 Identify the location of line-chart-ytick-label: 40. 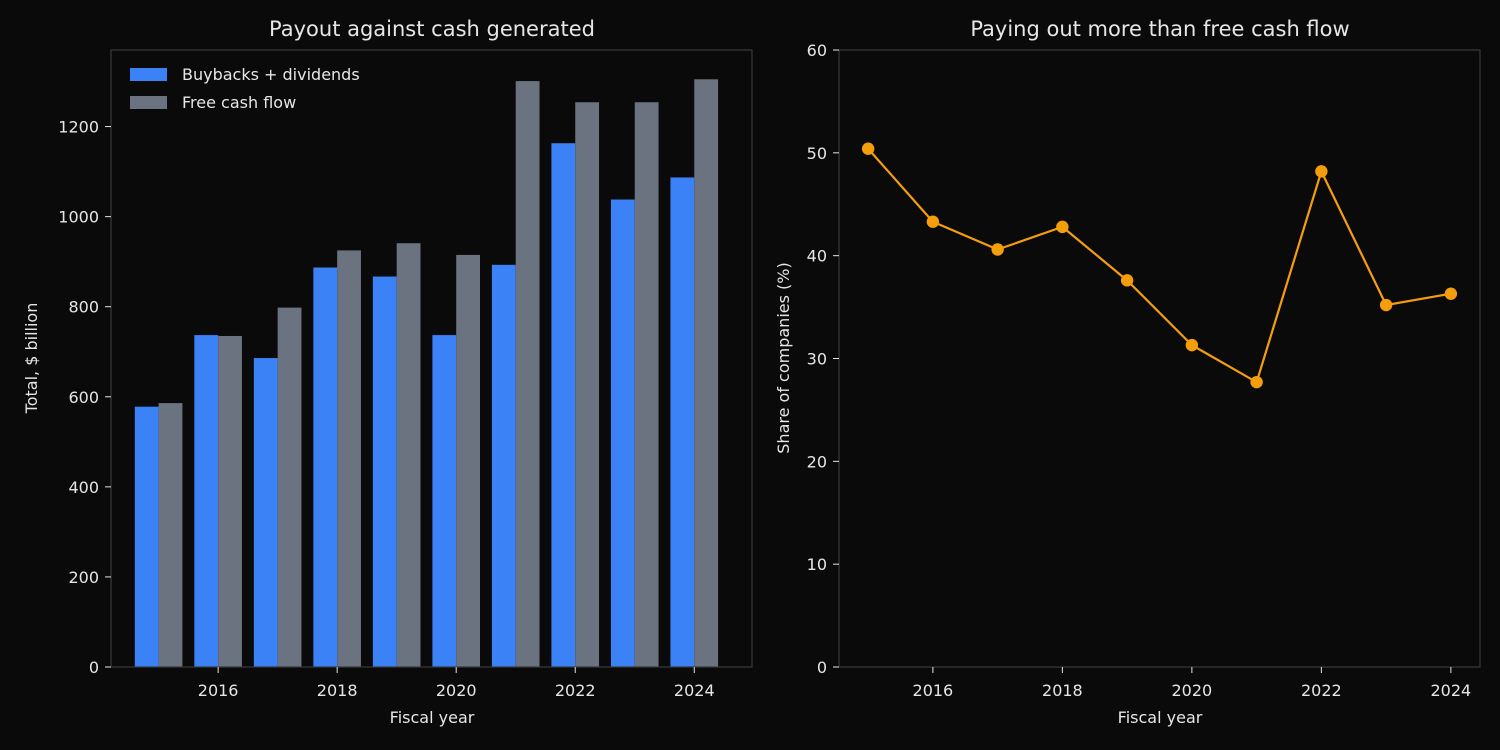
(817, 256).